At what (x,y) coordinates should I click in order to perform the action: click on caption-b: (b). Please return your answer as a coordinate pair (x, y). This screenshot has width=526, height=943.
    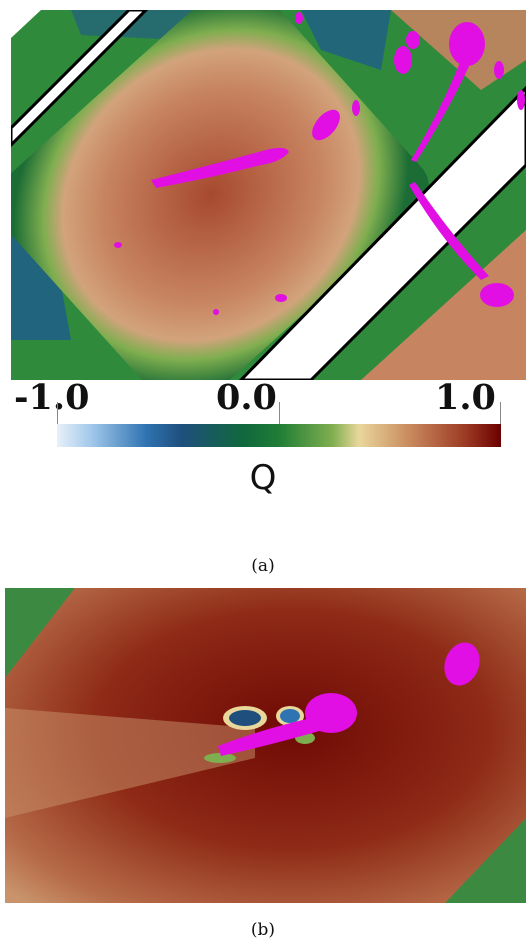
    Looking at the image, I should click on (263, 930).